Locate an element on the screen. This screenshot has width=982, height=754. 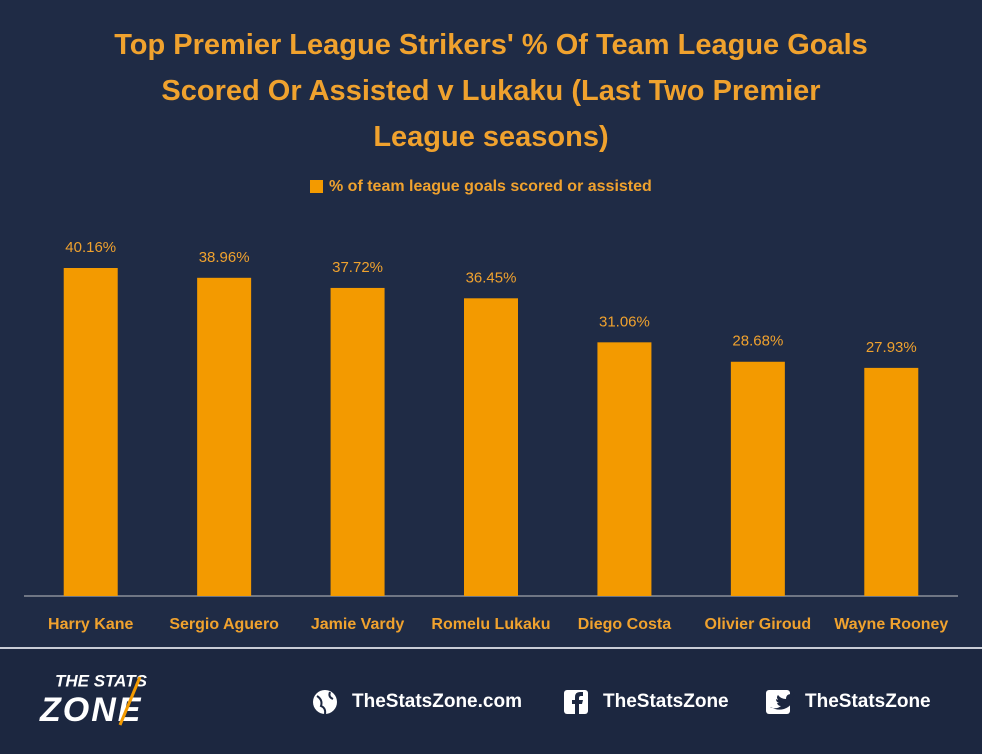
twitter-link: TheStatsZone is located at coordinates (868, 701).